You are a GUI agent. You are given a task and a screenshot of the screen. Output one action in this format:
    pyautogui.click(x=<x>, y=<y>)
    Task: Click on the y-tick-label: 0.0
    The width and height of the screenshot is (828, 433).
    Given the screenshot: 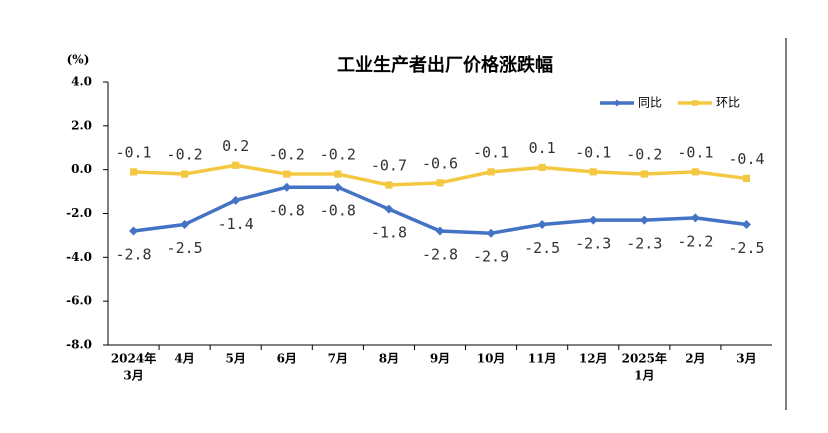 What is the action you would take?
    pyautogui.click(x=81, y=169)
    